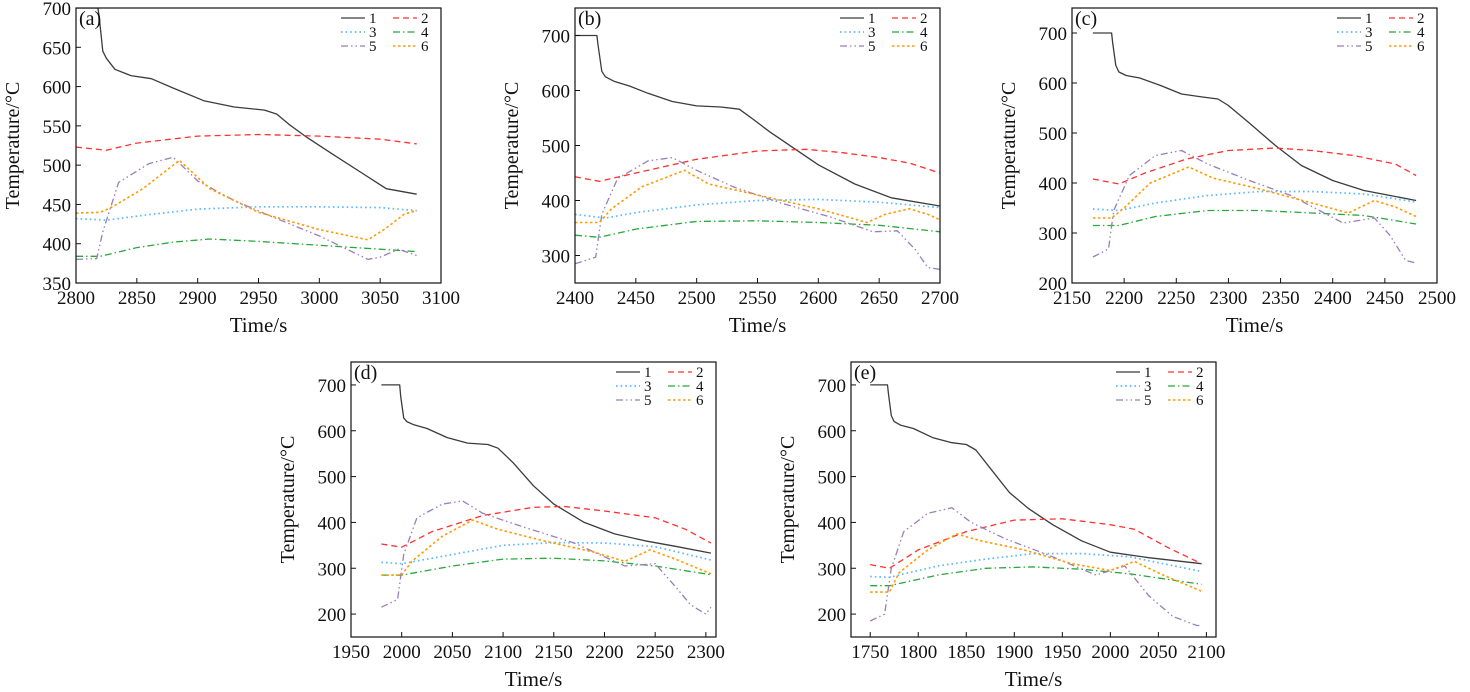  Describe the element at coordinates (918, 652) in the screenshot. I see `x-tick-label: 1800` at that location.